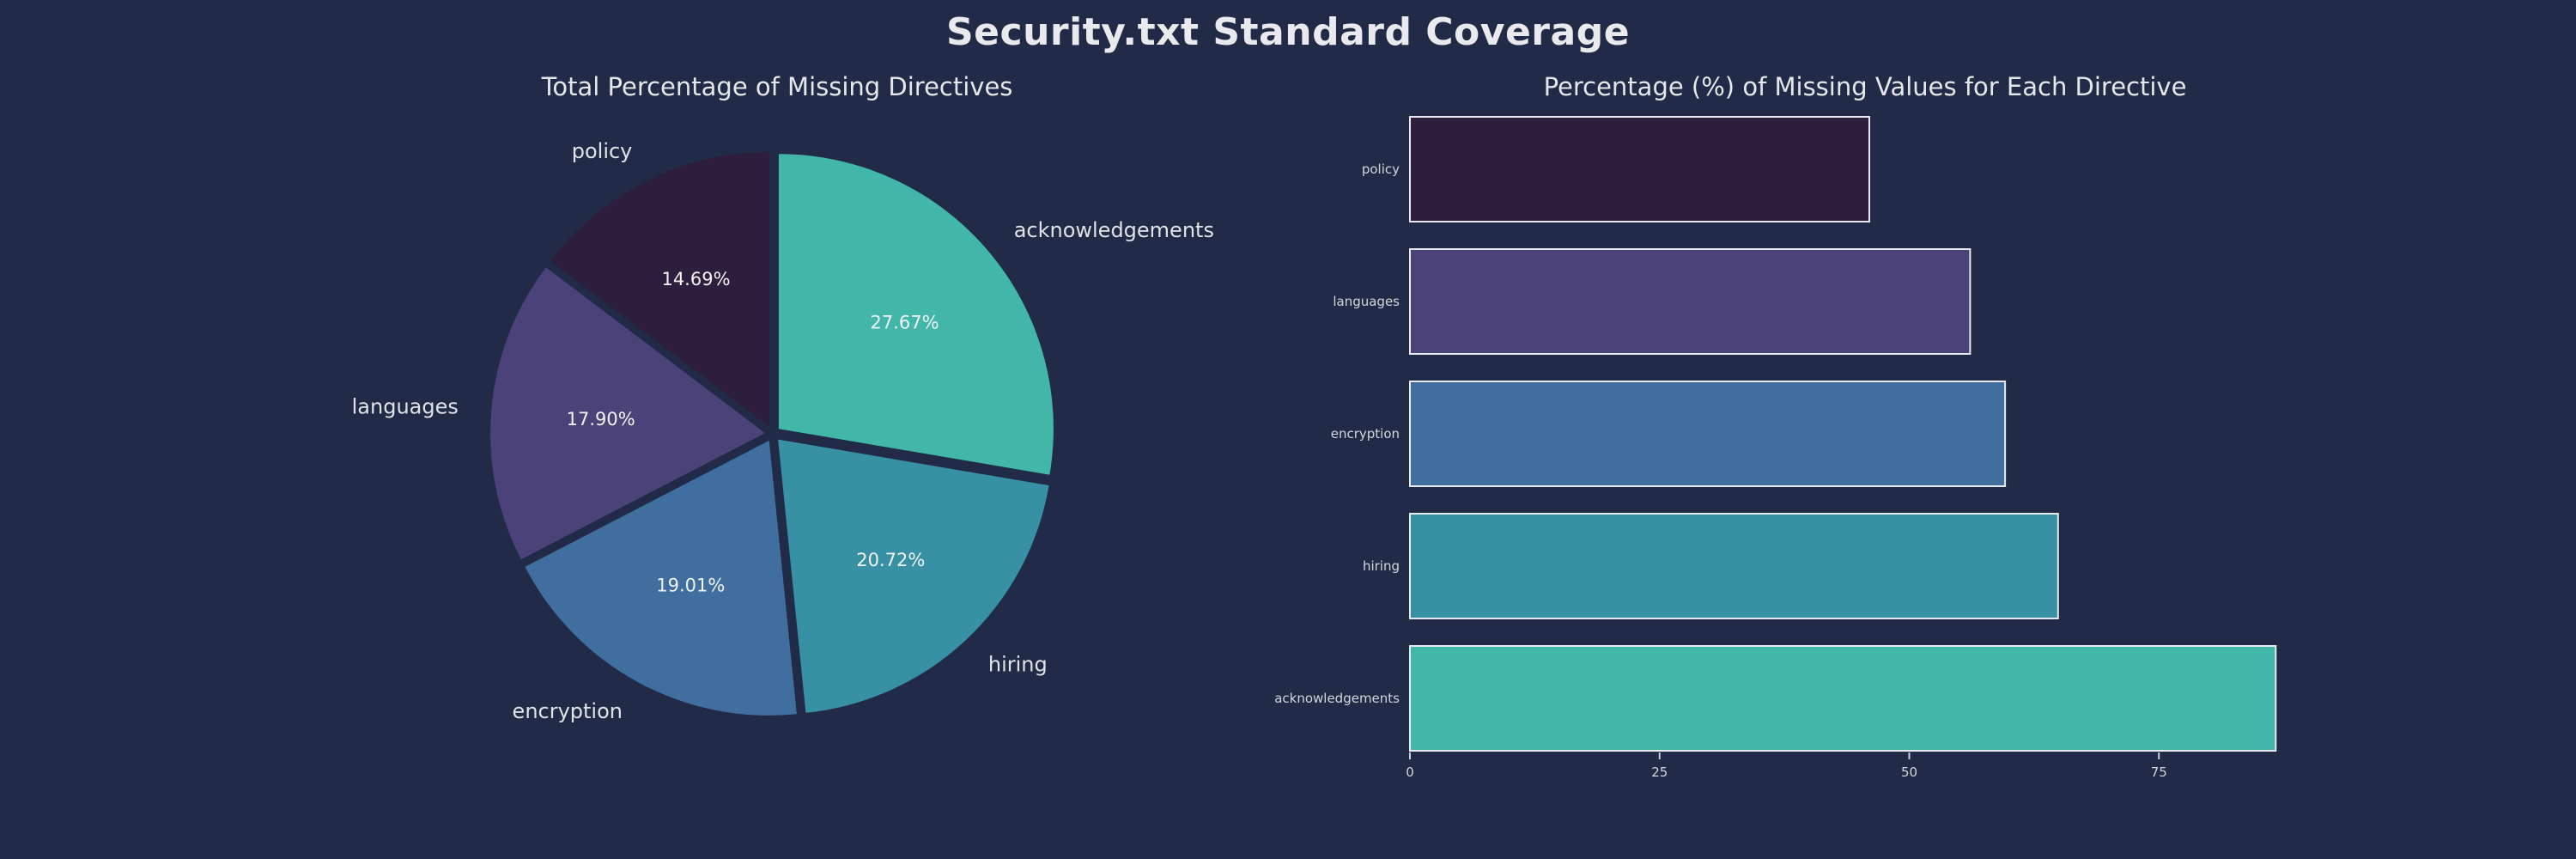  I want to click on pie-slice-hiring, so click(914, 576).